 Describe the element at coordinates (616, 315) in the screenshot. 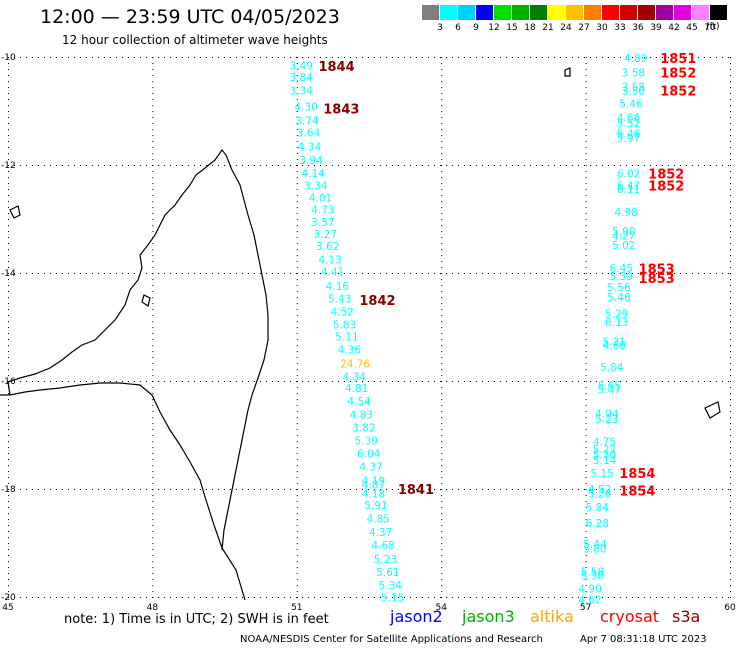

I see `wave-height-value: 5.29` at that location.